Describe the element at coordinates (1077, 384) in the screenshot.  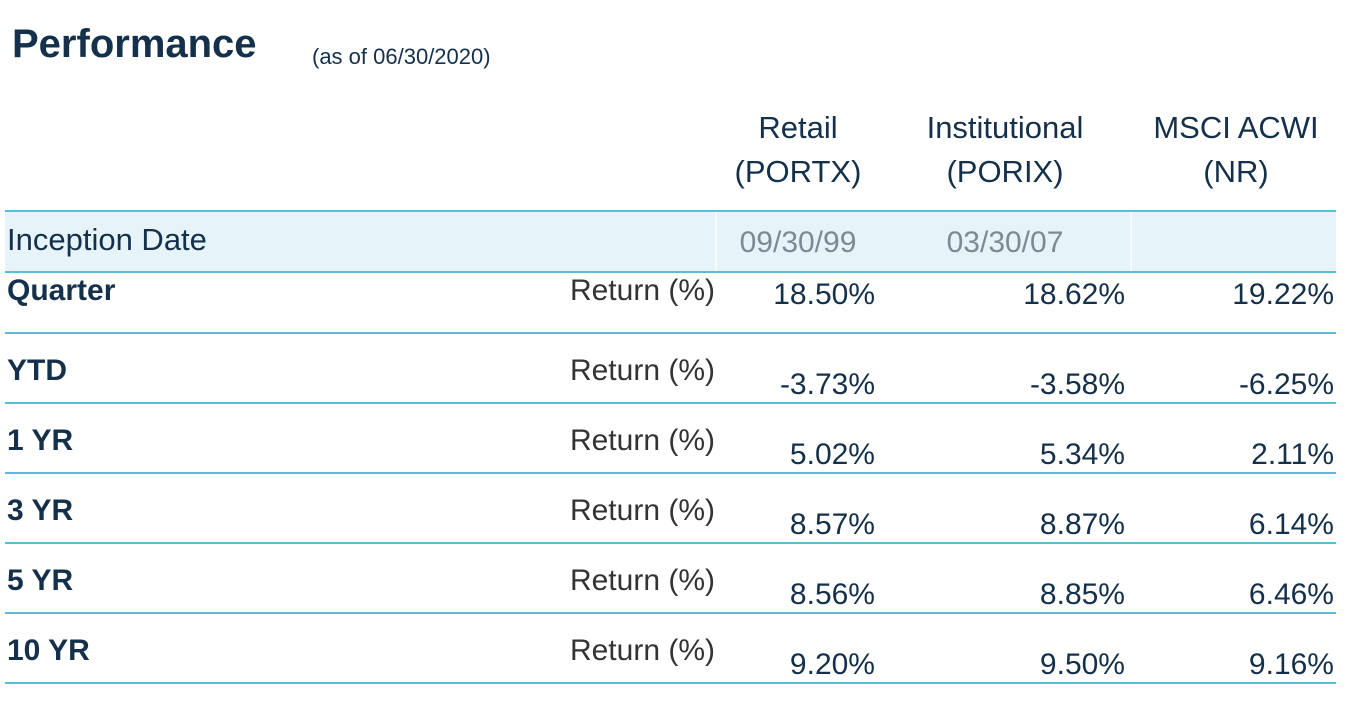
I see `return-value: -3.58%` at that location.